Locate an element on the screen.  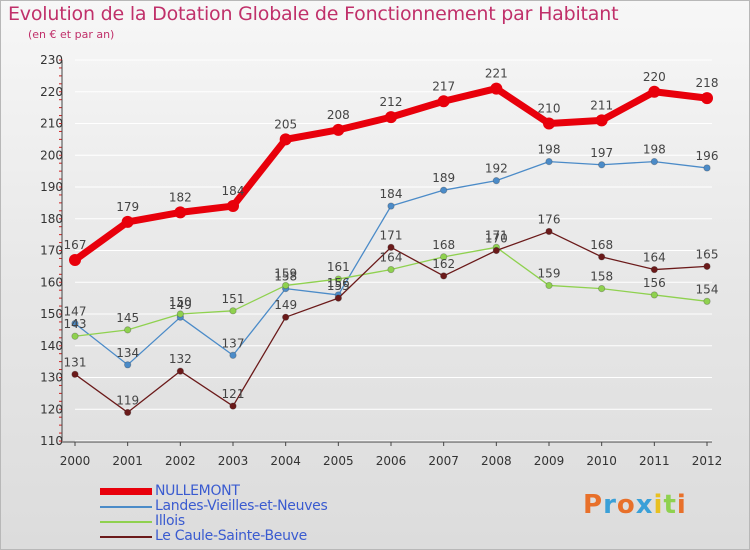
data-label: 149 is located at coordinates (285, 305).